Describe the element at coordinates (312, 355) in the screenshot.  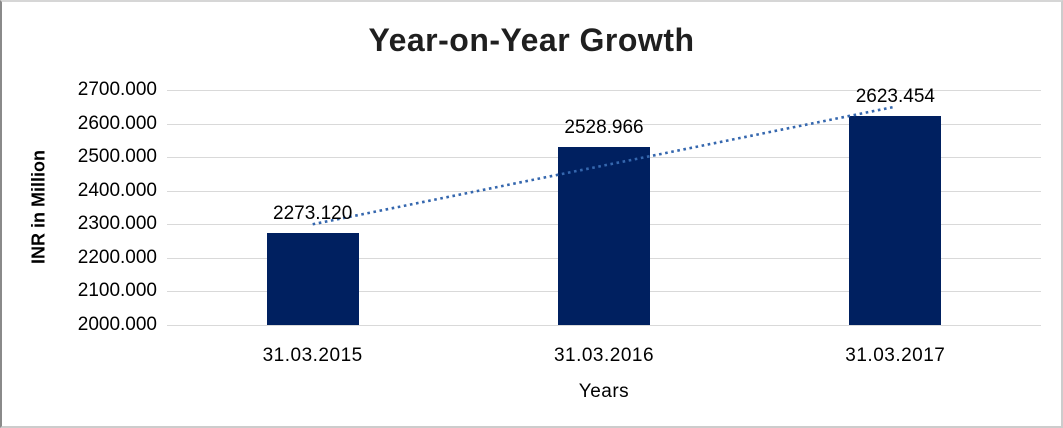
I see `x-tick-label: 31.03.2015` at that location.